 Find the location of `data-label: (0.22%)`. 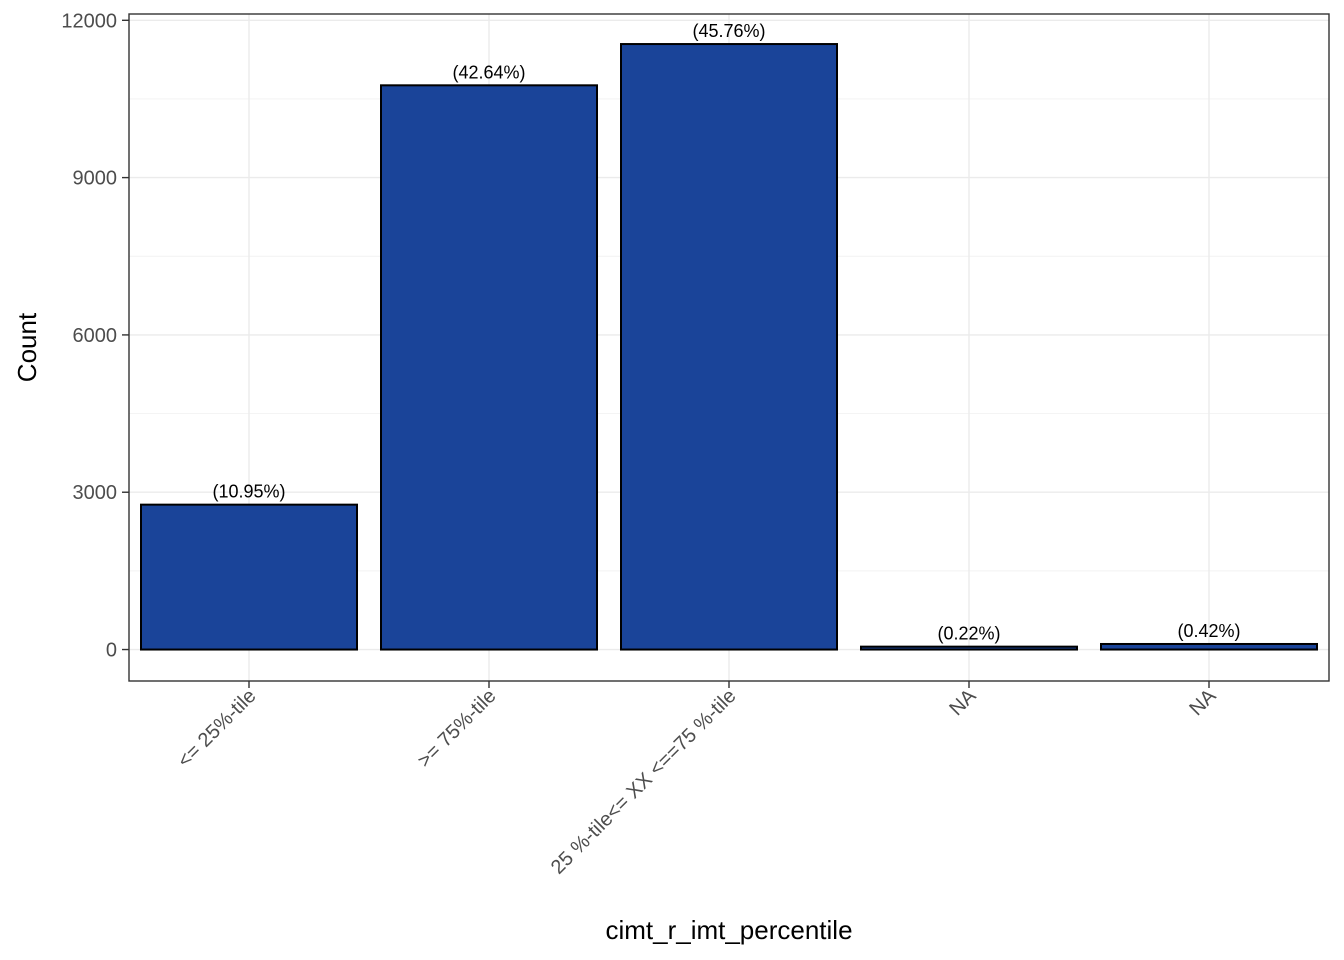

data-label: (0.22%) is located at coordinates (968, 634).